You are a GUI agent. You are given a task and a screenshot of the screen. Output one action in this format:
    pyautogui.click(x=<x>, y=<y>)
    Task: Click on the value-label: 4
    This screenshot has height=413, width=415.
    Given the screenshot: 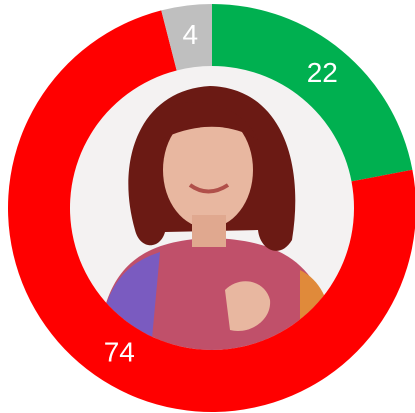 What is the action you would take?
    pyautogui.click(x=191, y=34)
    